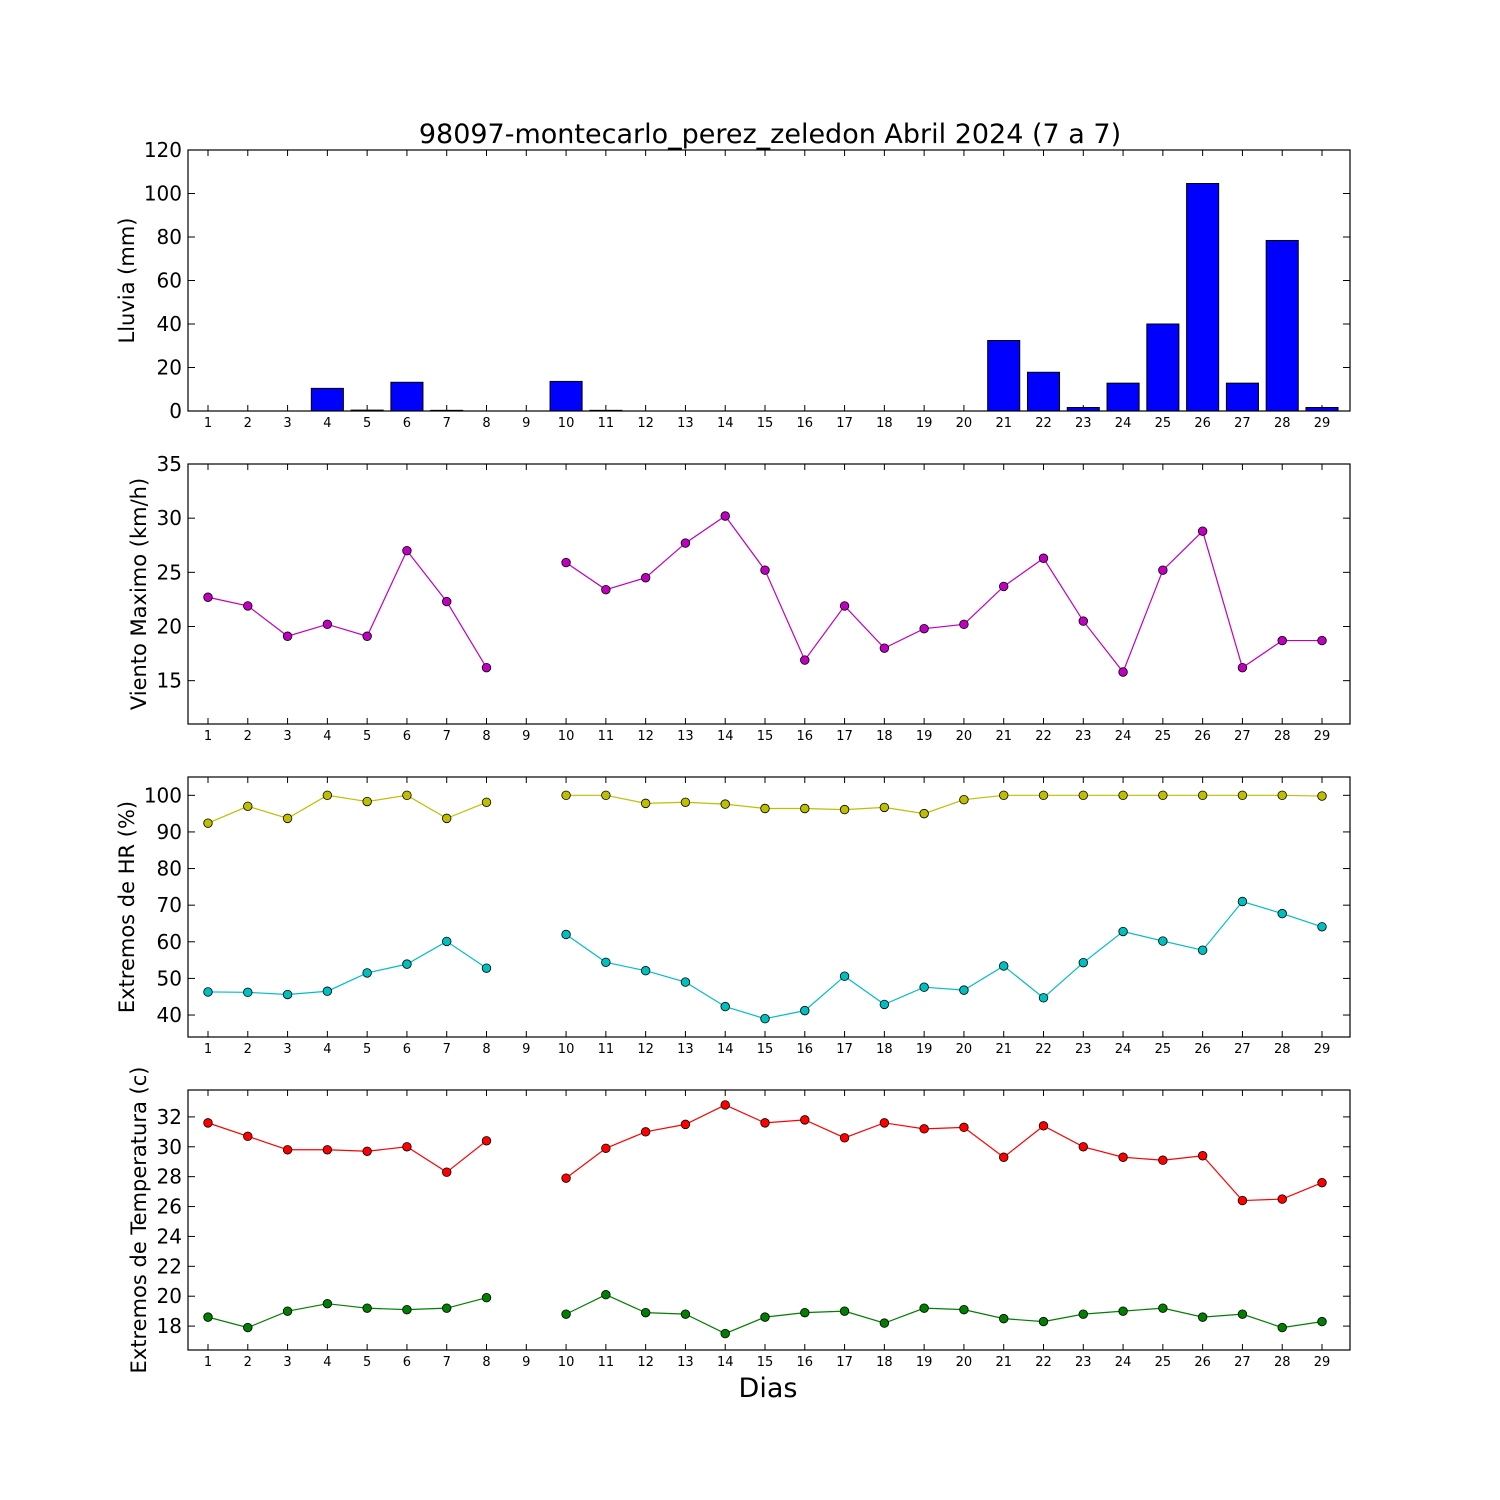 The height and width of the screenshot is (1500, 1500). Describe the element at coordinates (924, 1049) in the screenshot. I see `x-tick-label: 19` at that location.